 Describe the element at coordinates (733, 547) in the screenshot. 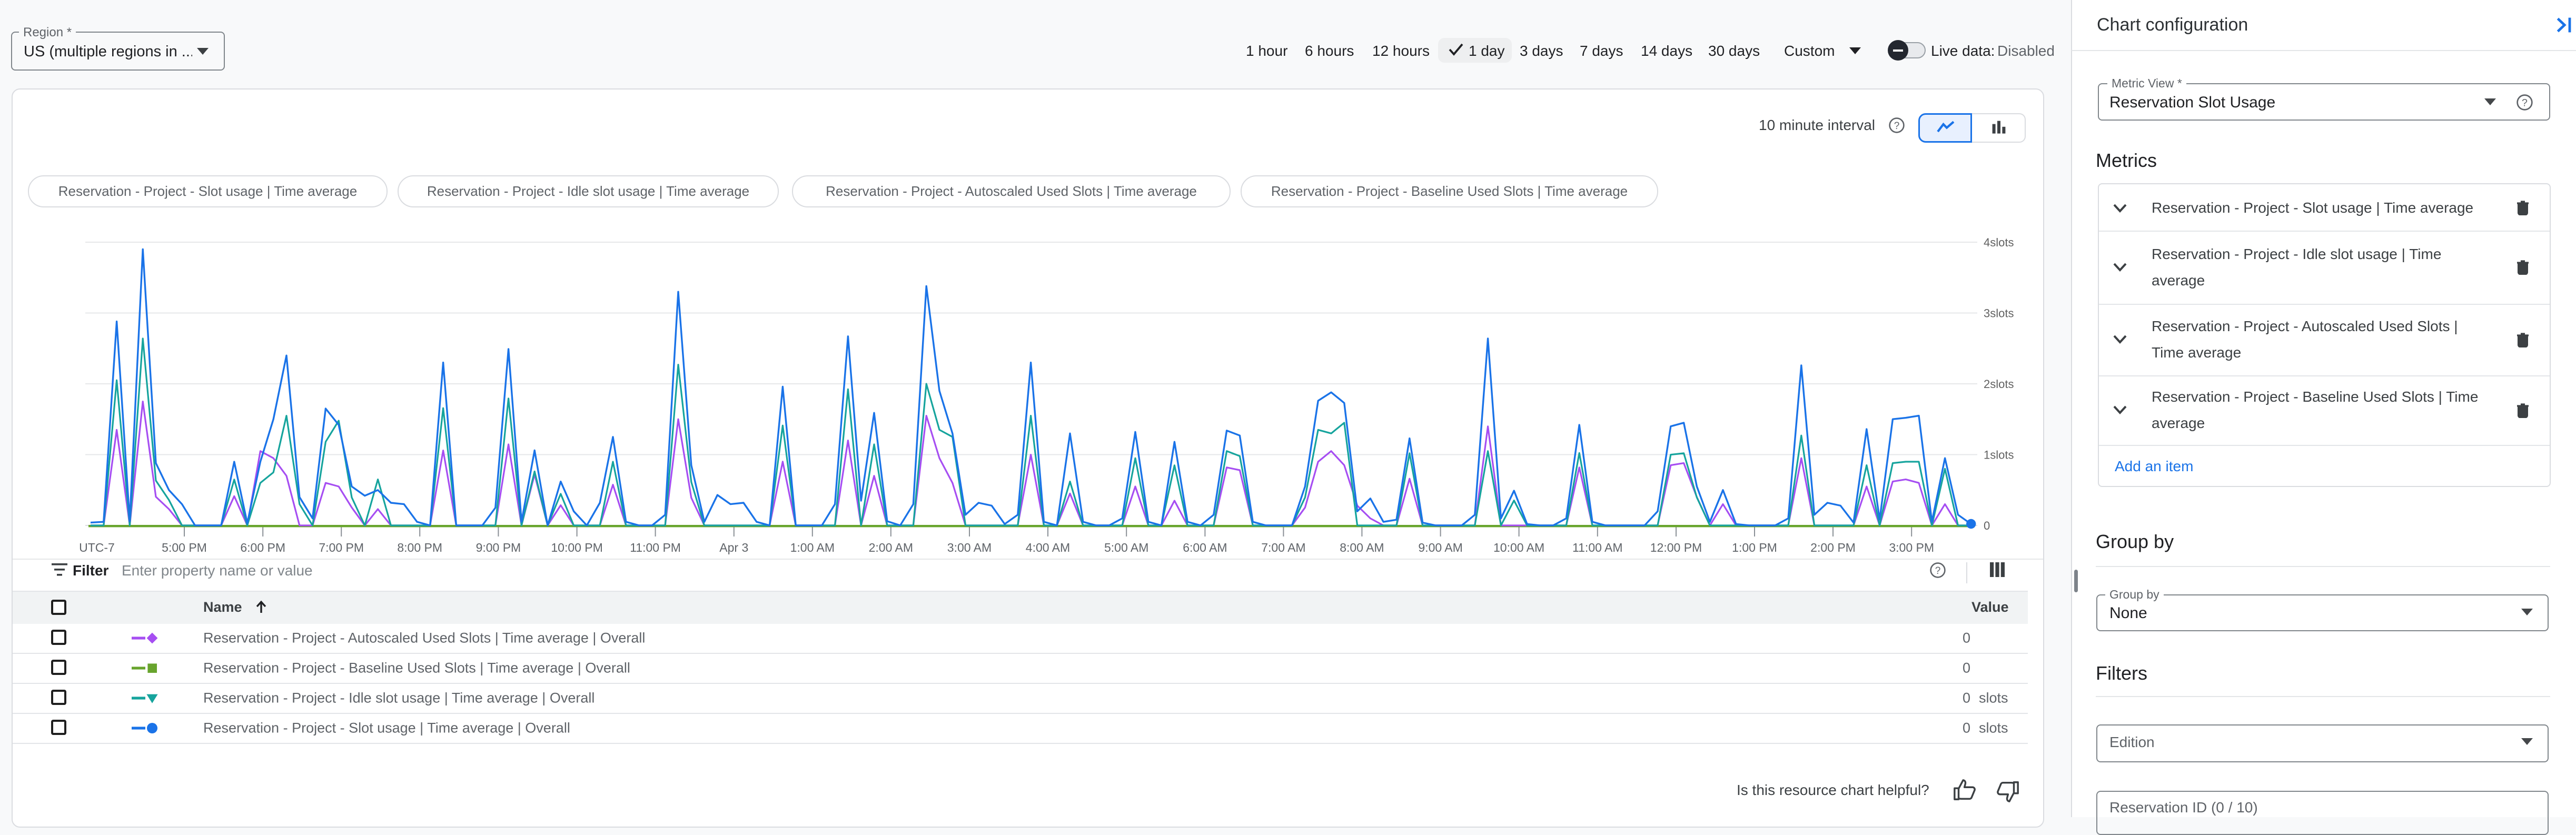

I see `svg-text: Apr 3` at that location.